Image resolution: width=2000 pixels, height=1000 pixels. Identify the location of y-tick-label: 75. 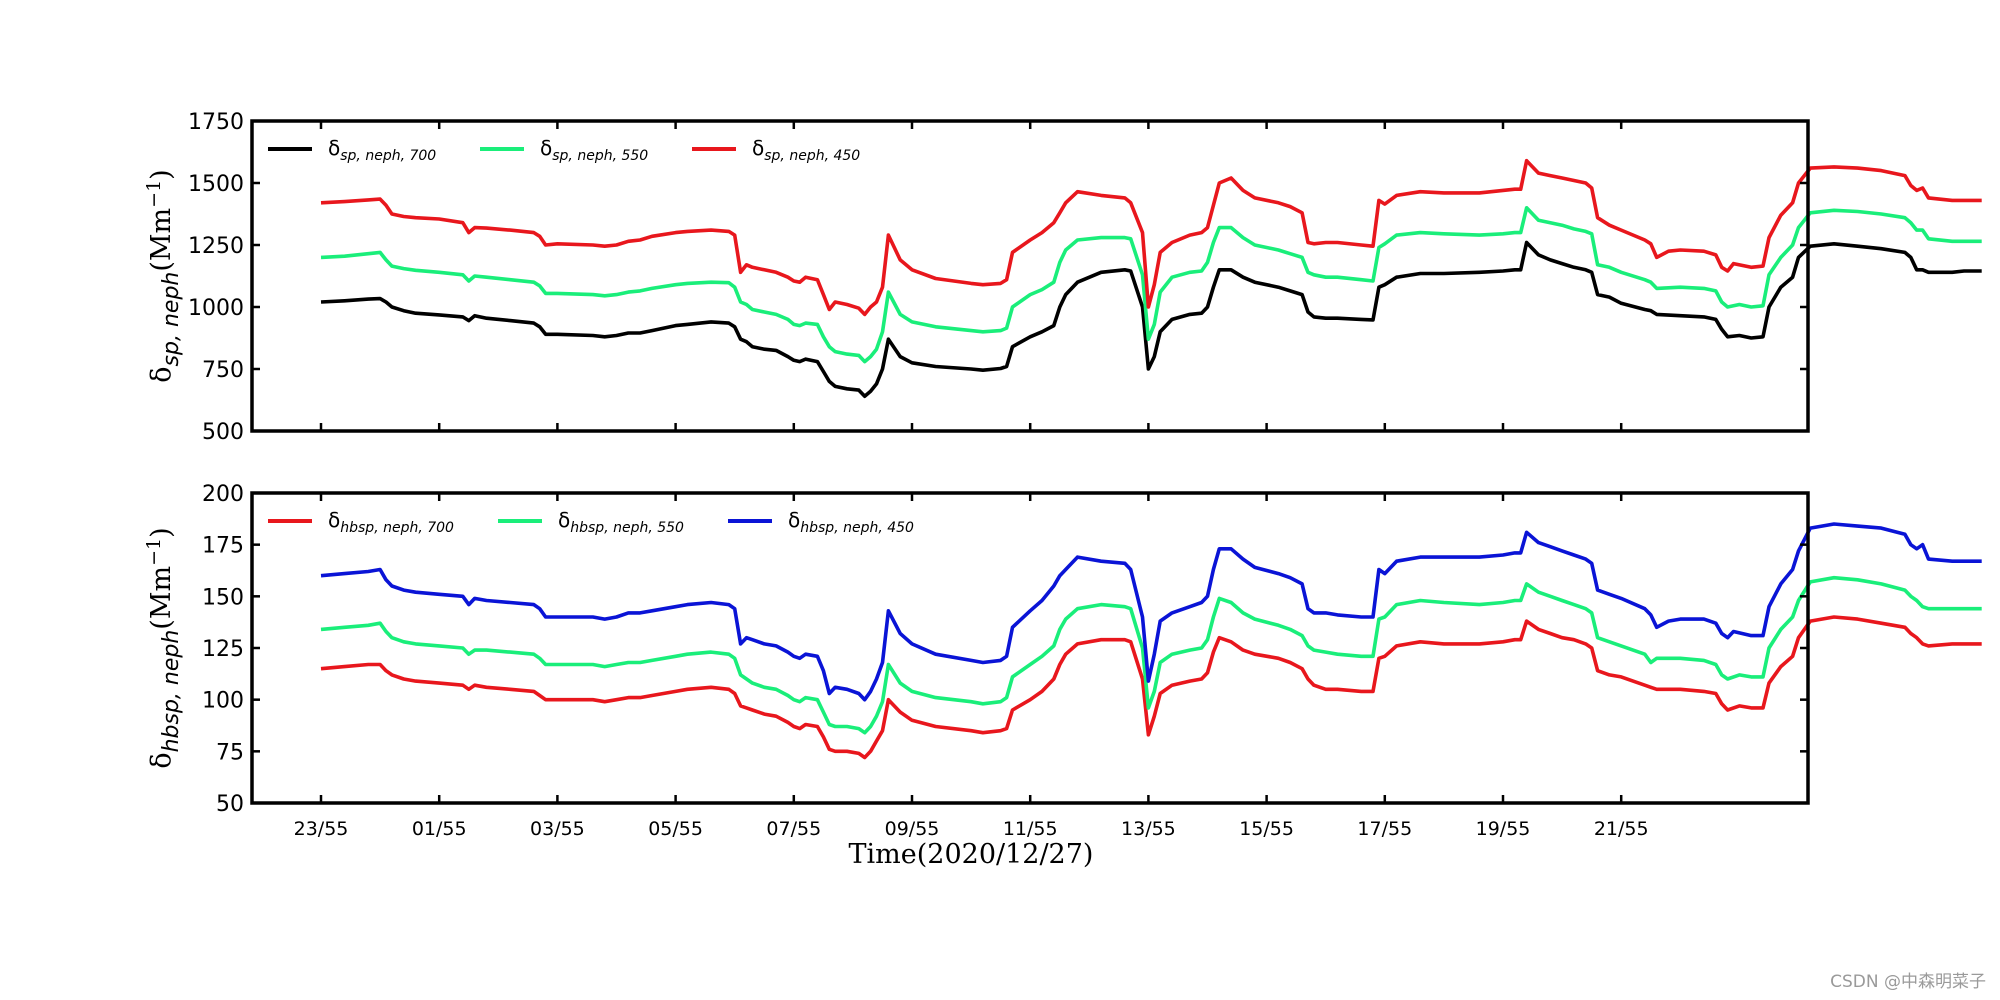
(230, 752).